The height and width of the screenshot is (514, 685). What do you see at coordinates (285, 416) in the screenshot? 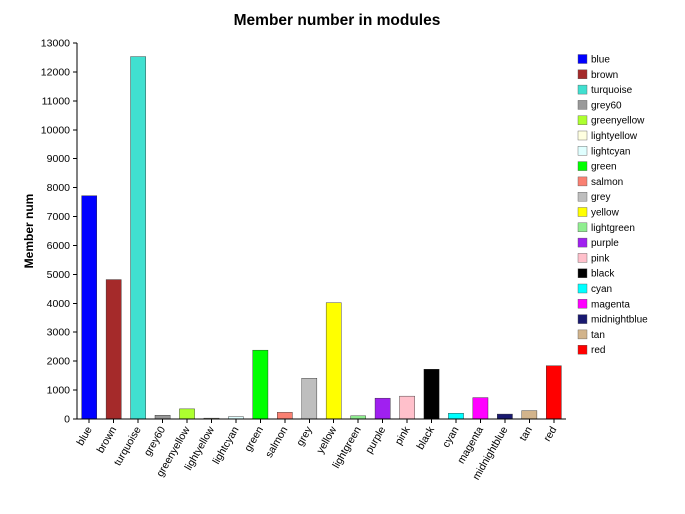
I see `bar-salmon` at bounding box center [285, 416].